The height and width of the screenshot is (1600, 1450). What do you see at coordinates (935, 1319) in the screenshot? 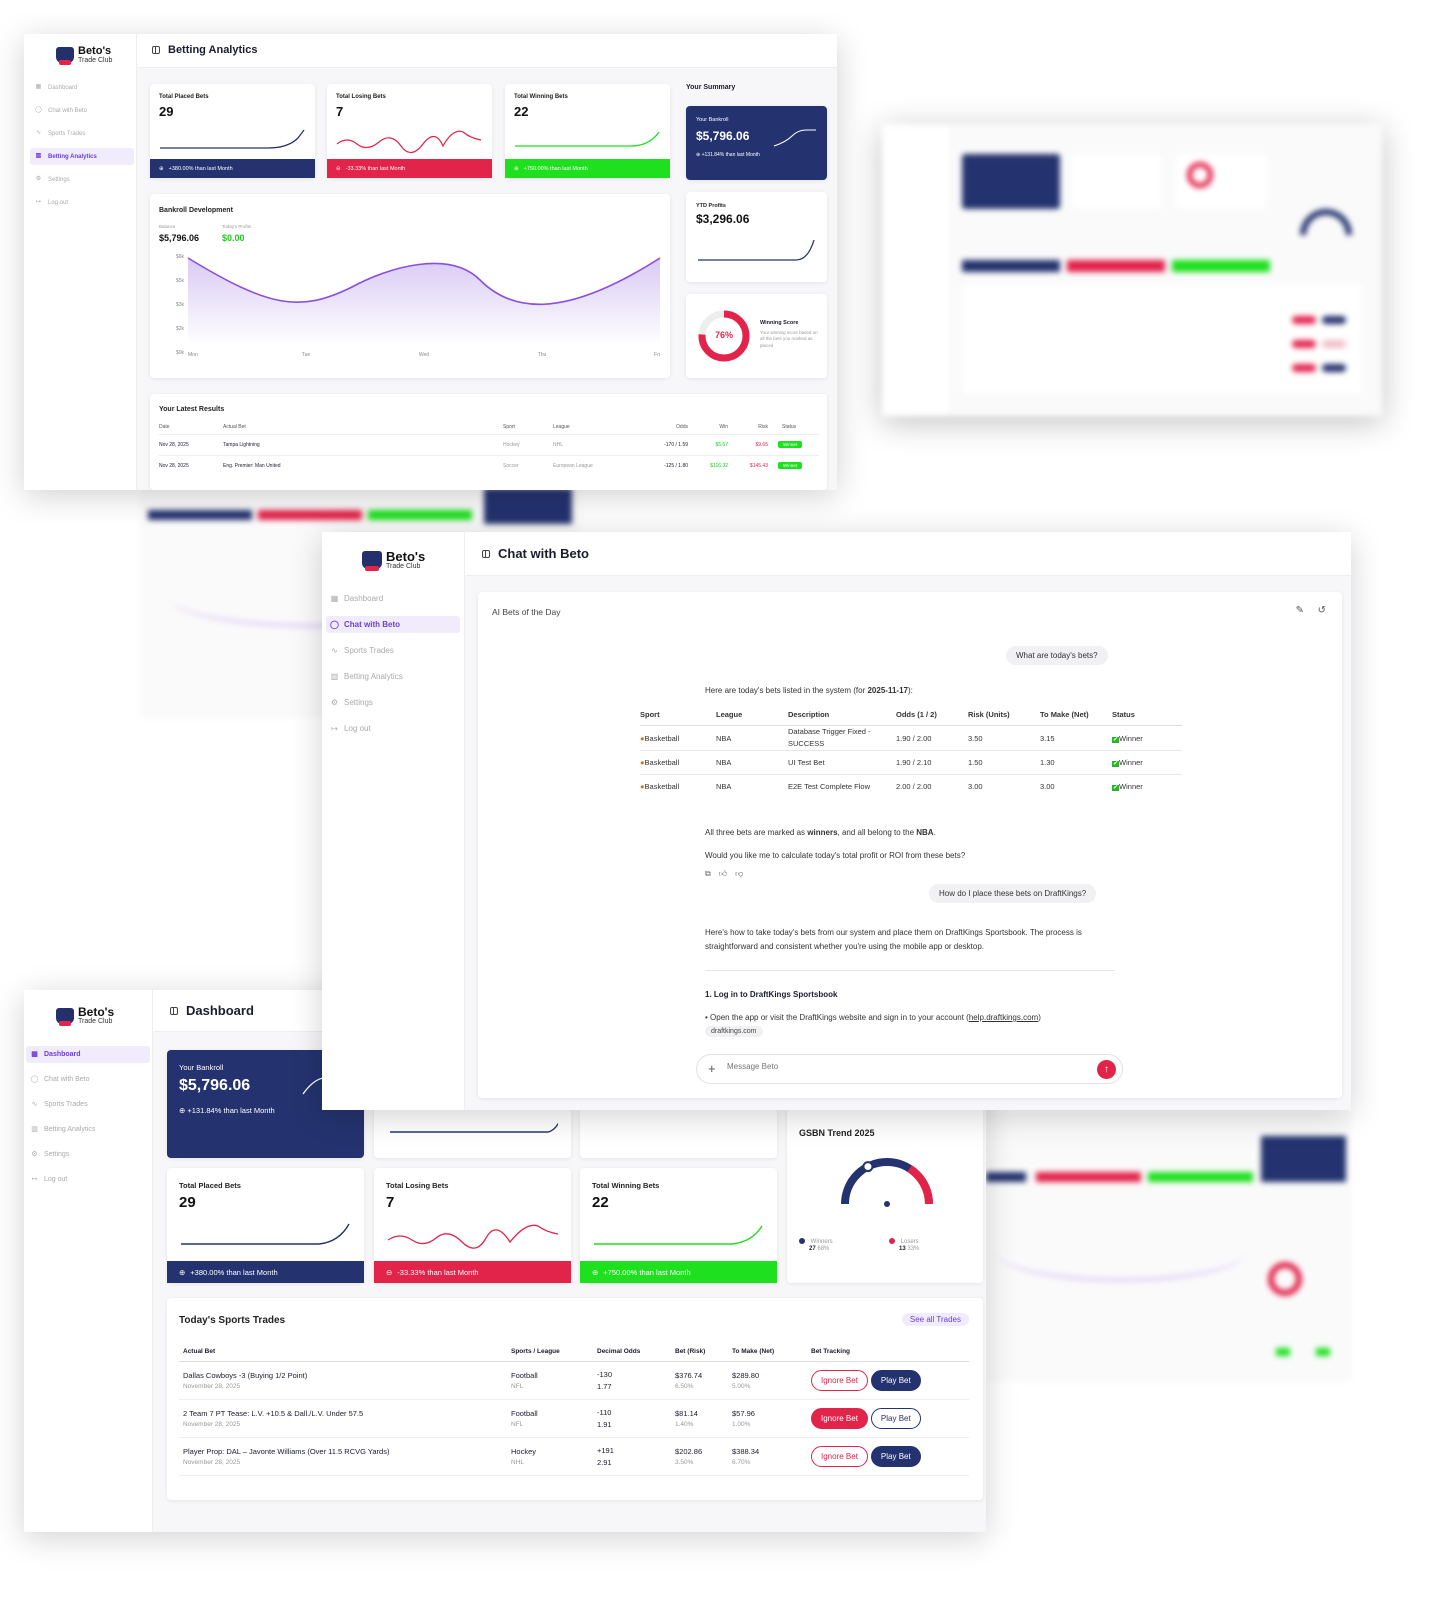
I see `see-all-trades-button: See all Trades` at bounding box center [935, 1319].